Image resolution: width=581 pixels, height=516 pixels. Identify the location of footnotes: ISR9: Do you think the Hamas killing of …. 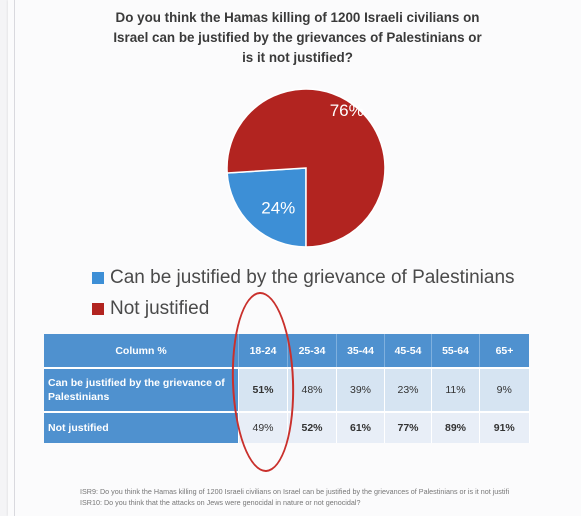
(294, 497).